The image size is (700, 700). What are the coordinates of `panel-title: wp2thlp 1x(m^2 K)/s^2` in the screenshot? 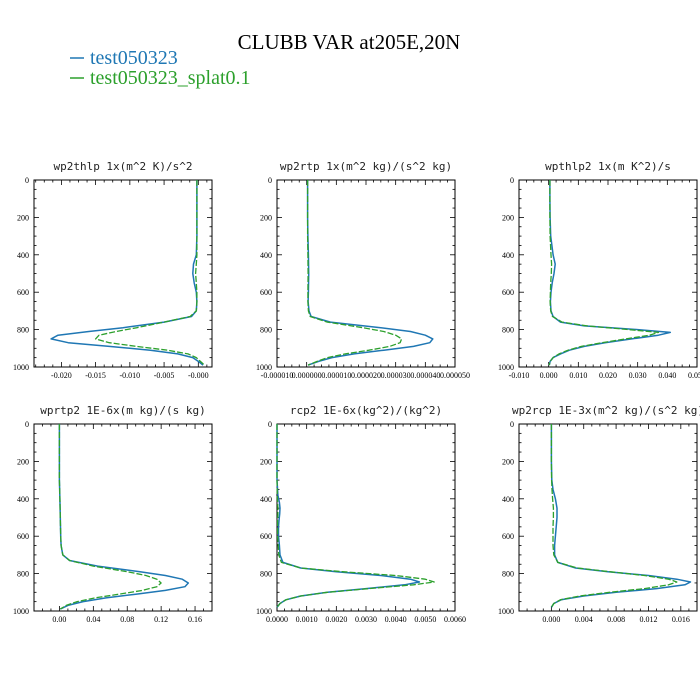 It's located at (122, 166).